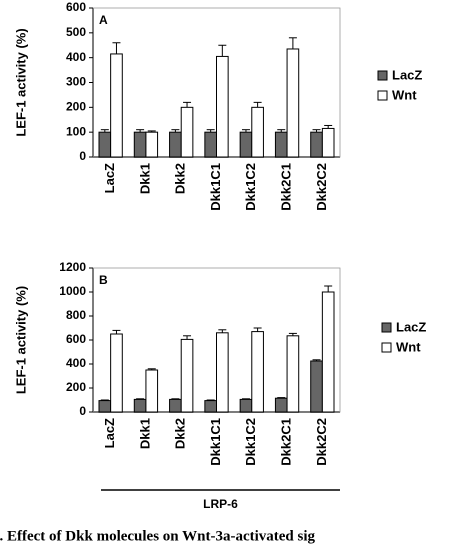 The width and height of the screenshot is (474, 545). What do you see at coordinates (76, 315) in the screenshot?
I see `y-tick-label: 800` at bounding box center [76, 315].